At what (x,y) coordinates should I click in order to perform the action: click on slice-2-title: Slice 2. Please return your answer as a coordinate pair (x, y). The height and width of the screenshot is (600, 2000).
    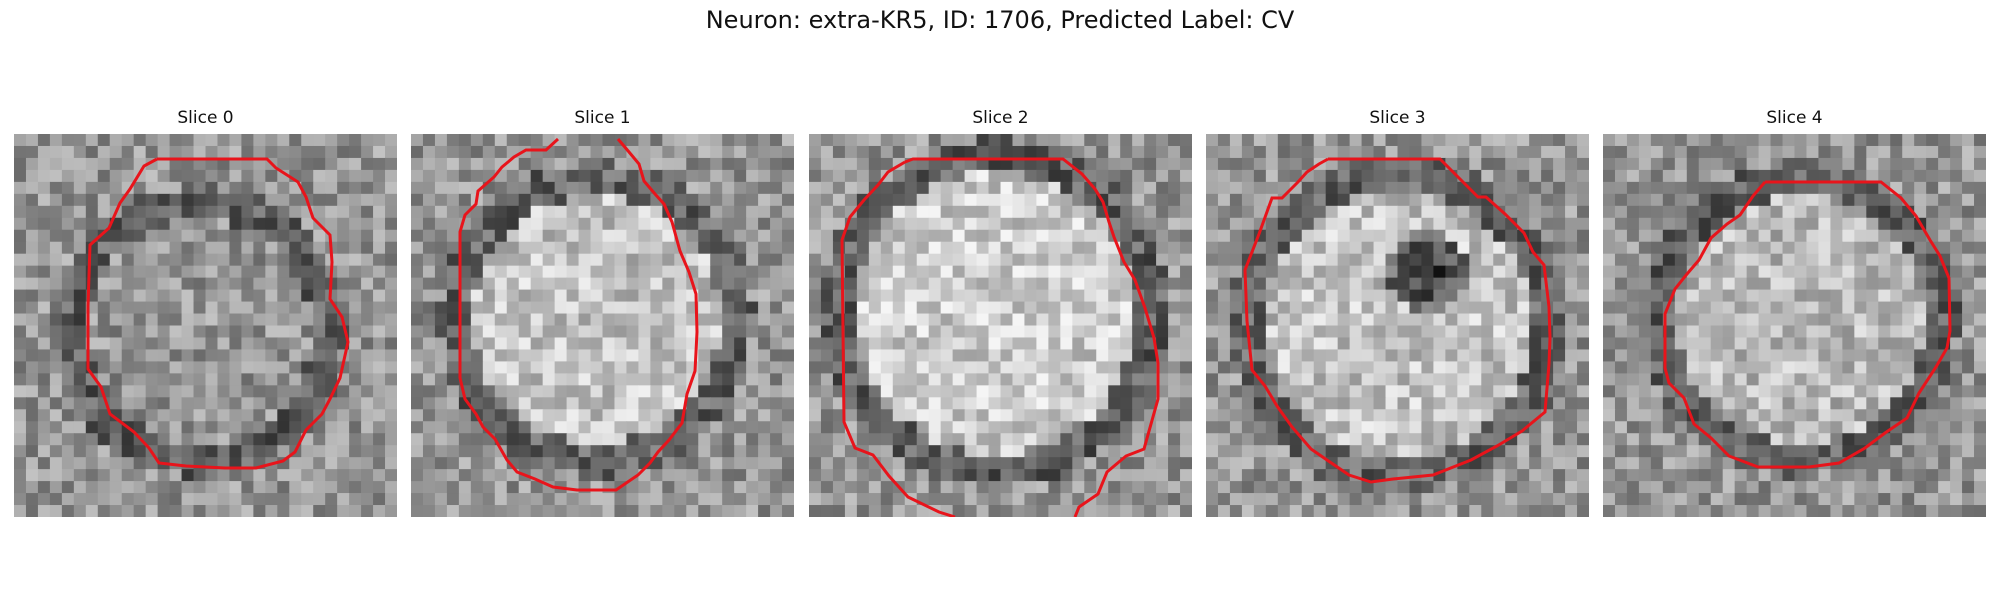
    Looking at the image, I should click on (1000, 118).